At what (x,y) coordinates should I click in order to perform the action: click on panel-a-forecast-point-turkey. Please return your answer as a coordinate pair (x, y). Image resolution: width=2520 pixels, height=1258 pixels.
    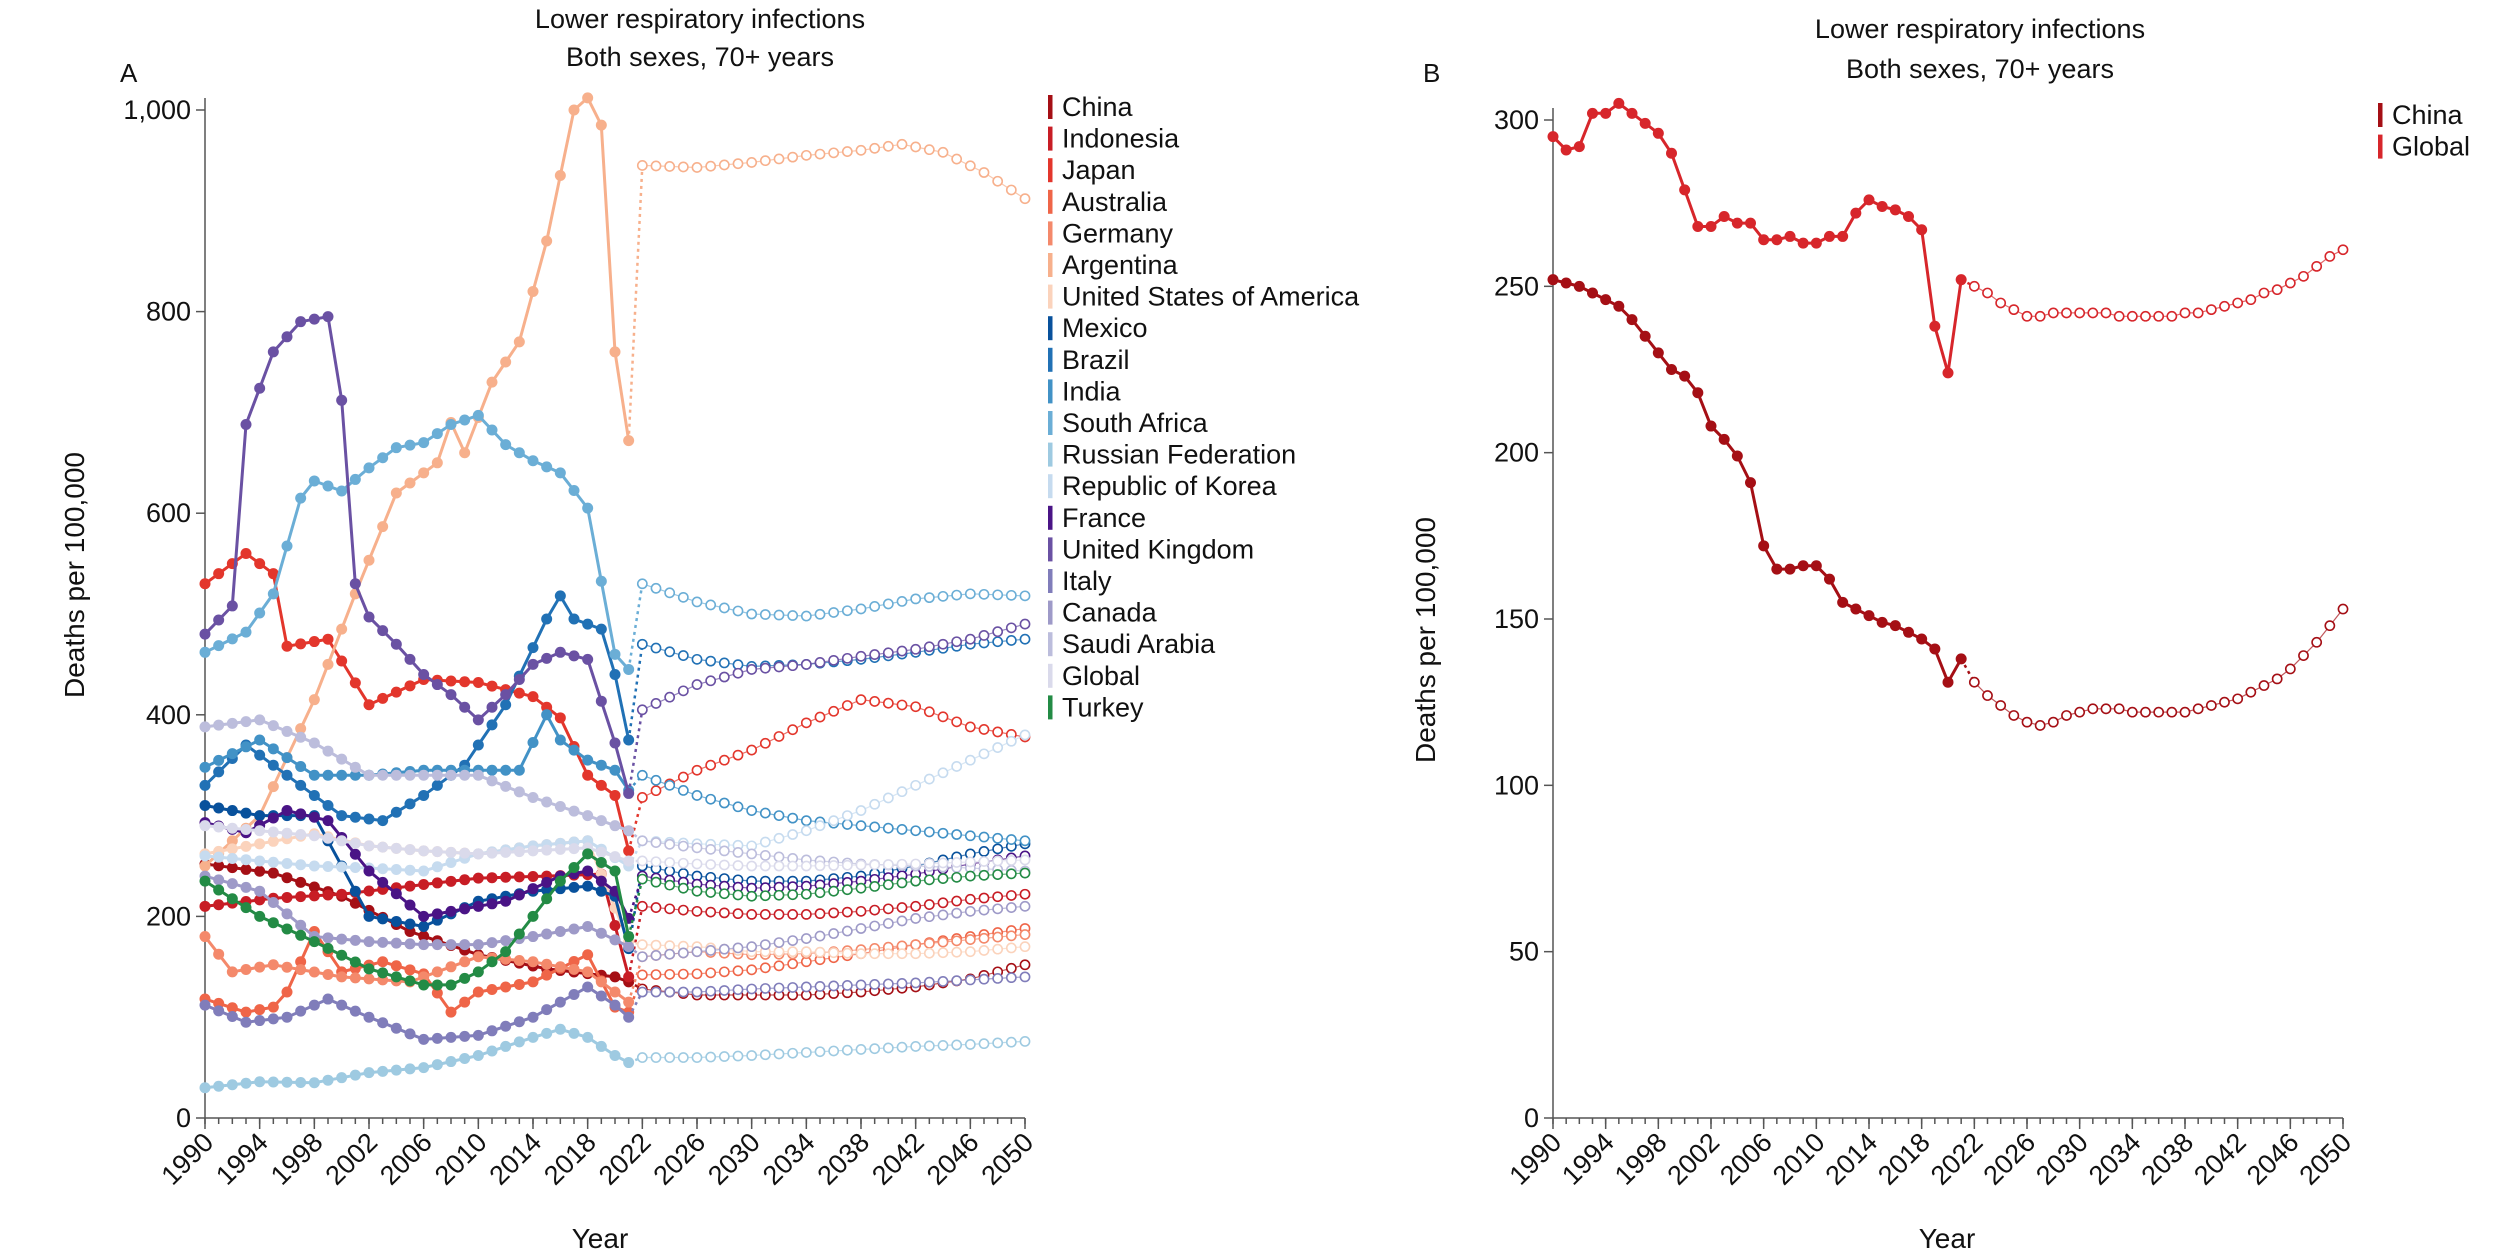
    Looking at the image, I should click on (943, 878).